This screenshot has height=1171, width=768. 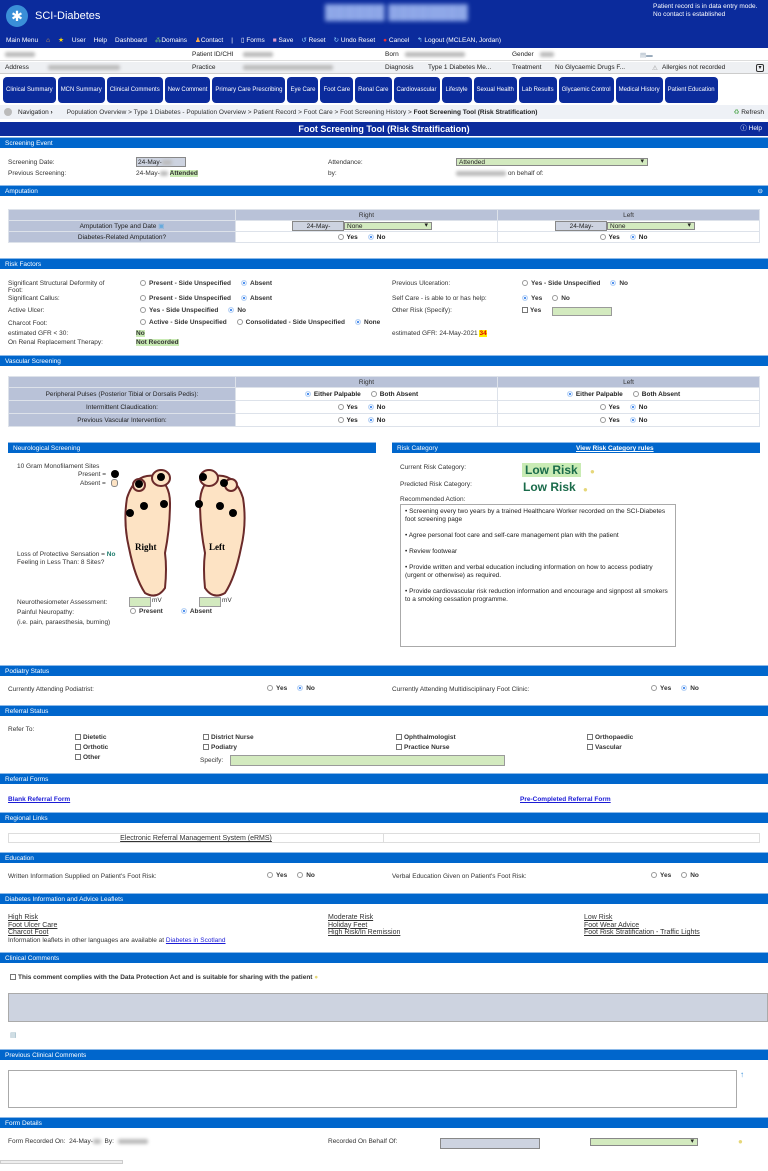 I want to click on history-icon: ▣, so click(x=161, y=226).